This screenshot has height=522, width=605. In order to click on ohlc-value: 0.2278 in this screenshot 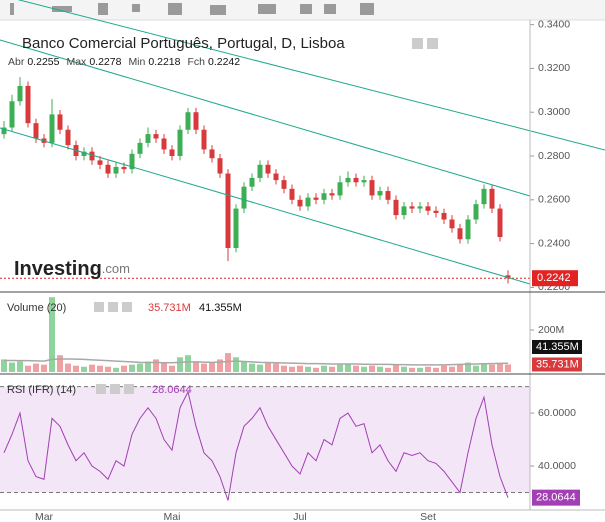, I will do `click(105, 62)`.